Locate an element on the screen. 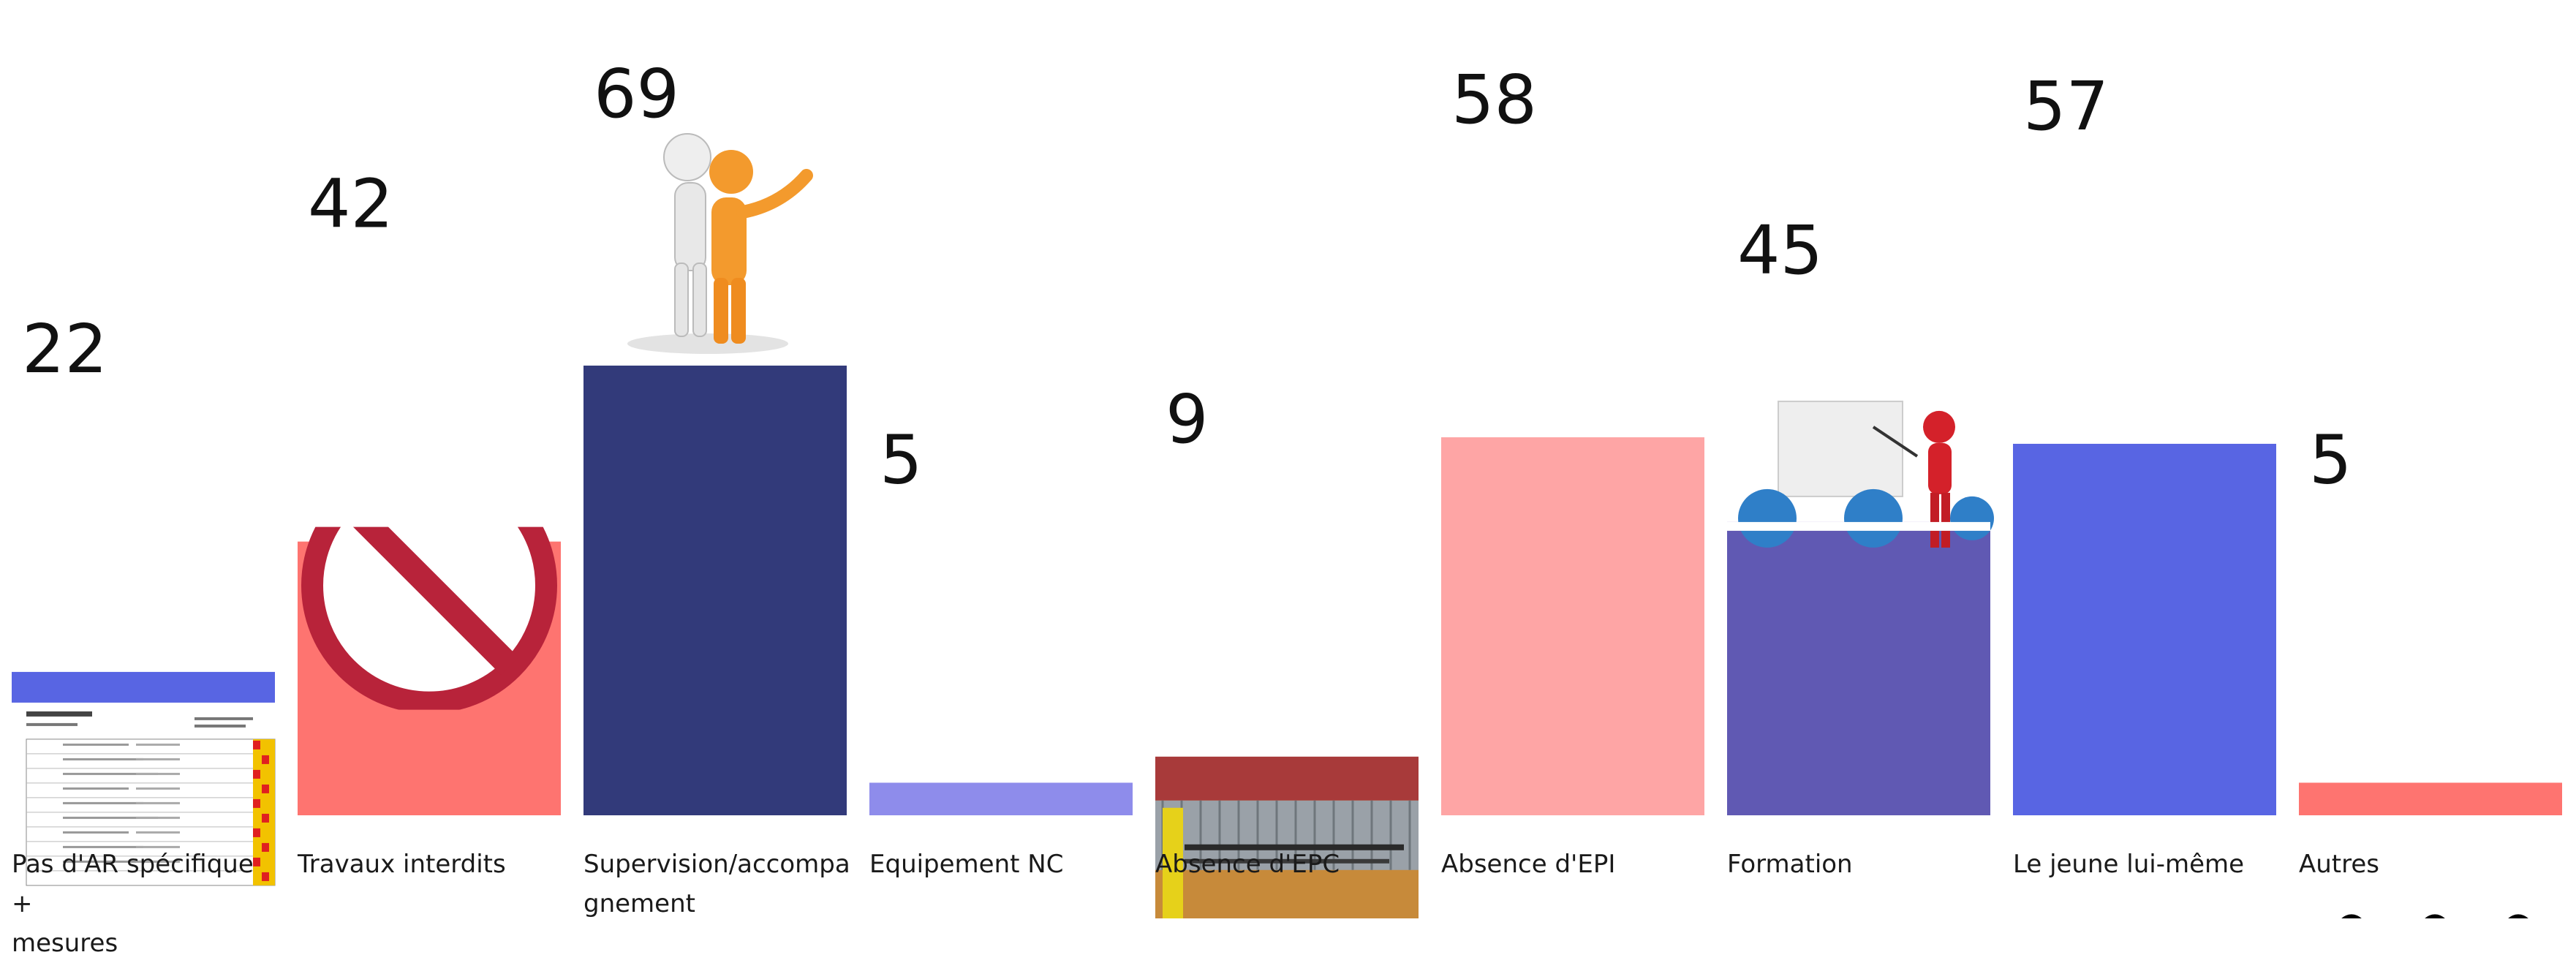 This screenshot has width=2576, height=963. category-label-line: Autres is located at coordinates (2339, 865).